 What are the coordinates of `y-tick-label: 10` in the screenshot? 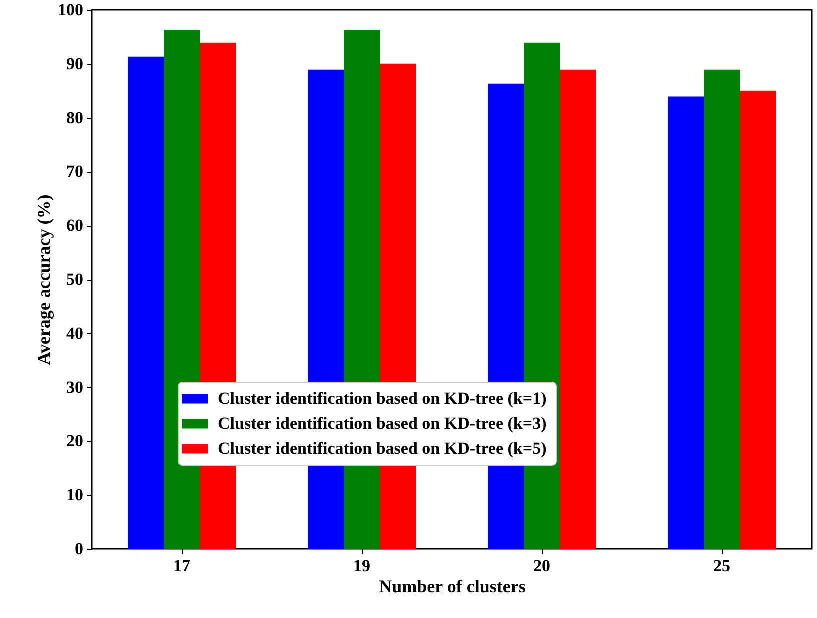 It's located at (75, 495).